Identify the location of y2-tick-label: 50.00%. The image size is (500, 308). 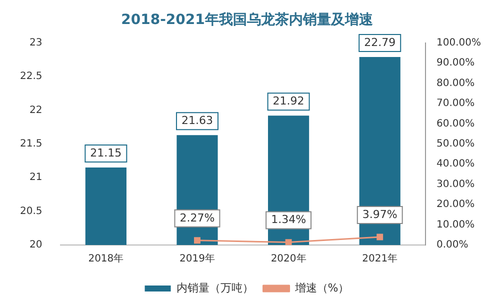
(455, 144).